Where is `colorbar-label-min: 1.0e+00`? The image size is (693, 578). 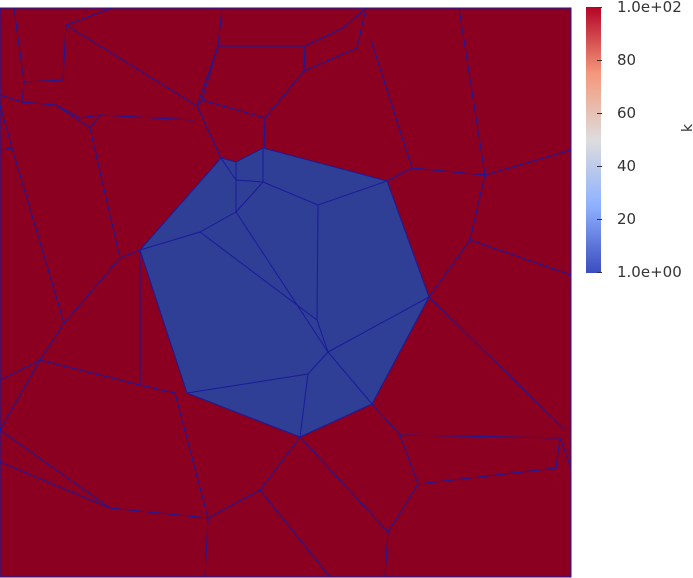
colorbar-label-min: 1.0e+00 is located at coordinates (649, 272).